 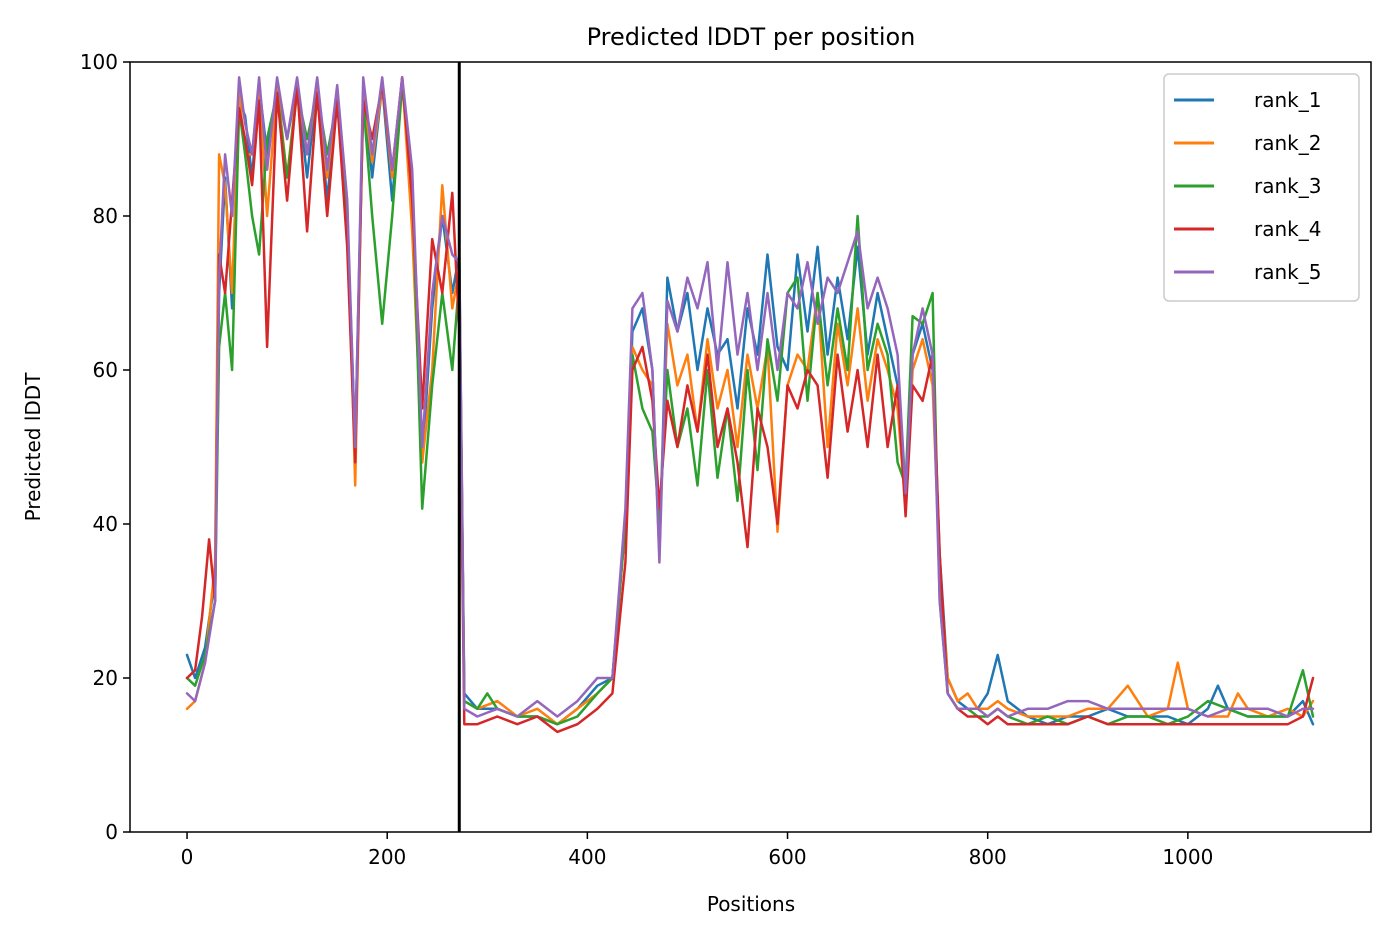 I want to click on chart-title: Predicted lDDT per position, so click(x=751, y=37).